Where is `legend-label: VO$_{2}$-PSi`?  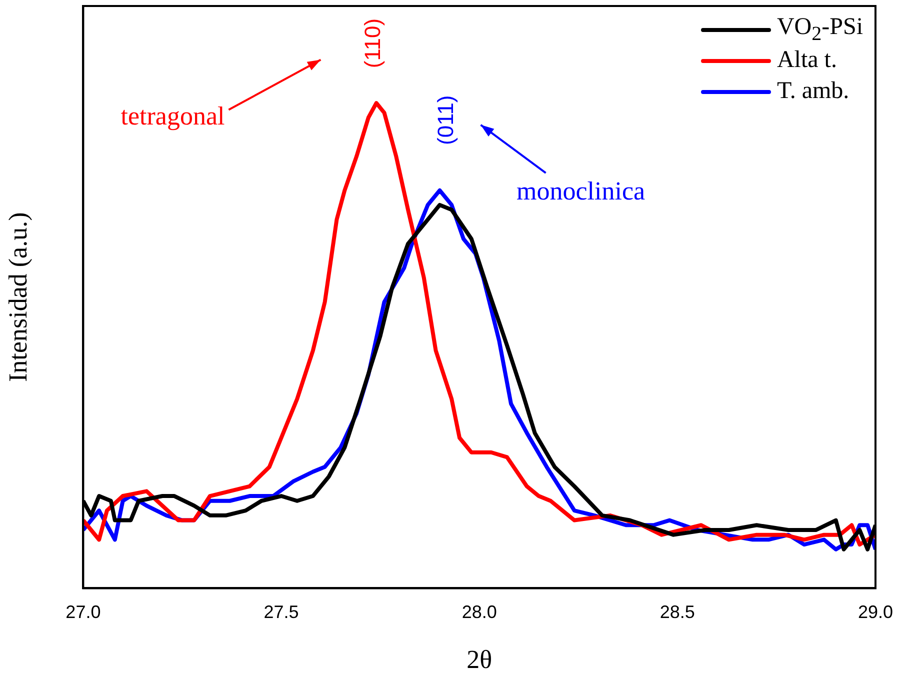 legend-label: VO$_{2}$-PSi is located at coordinates (819, 30).